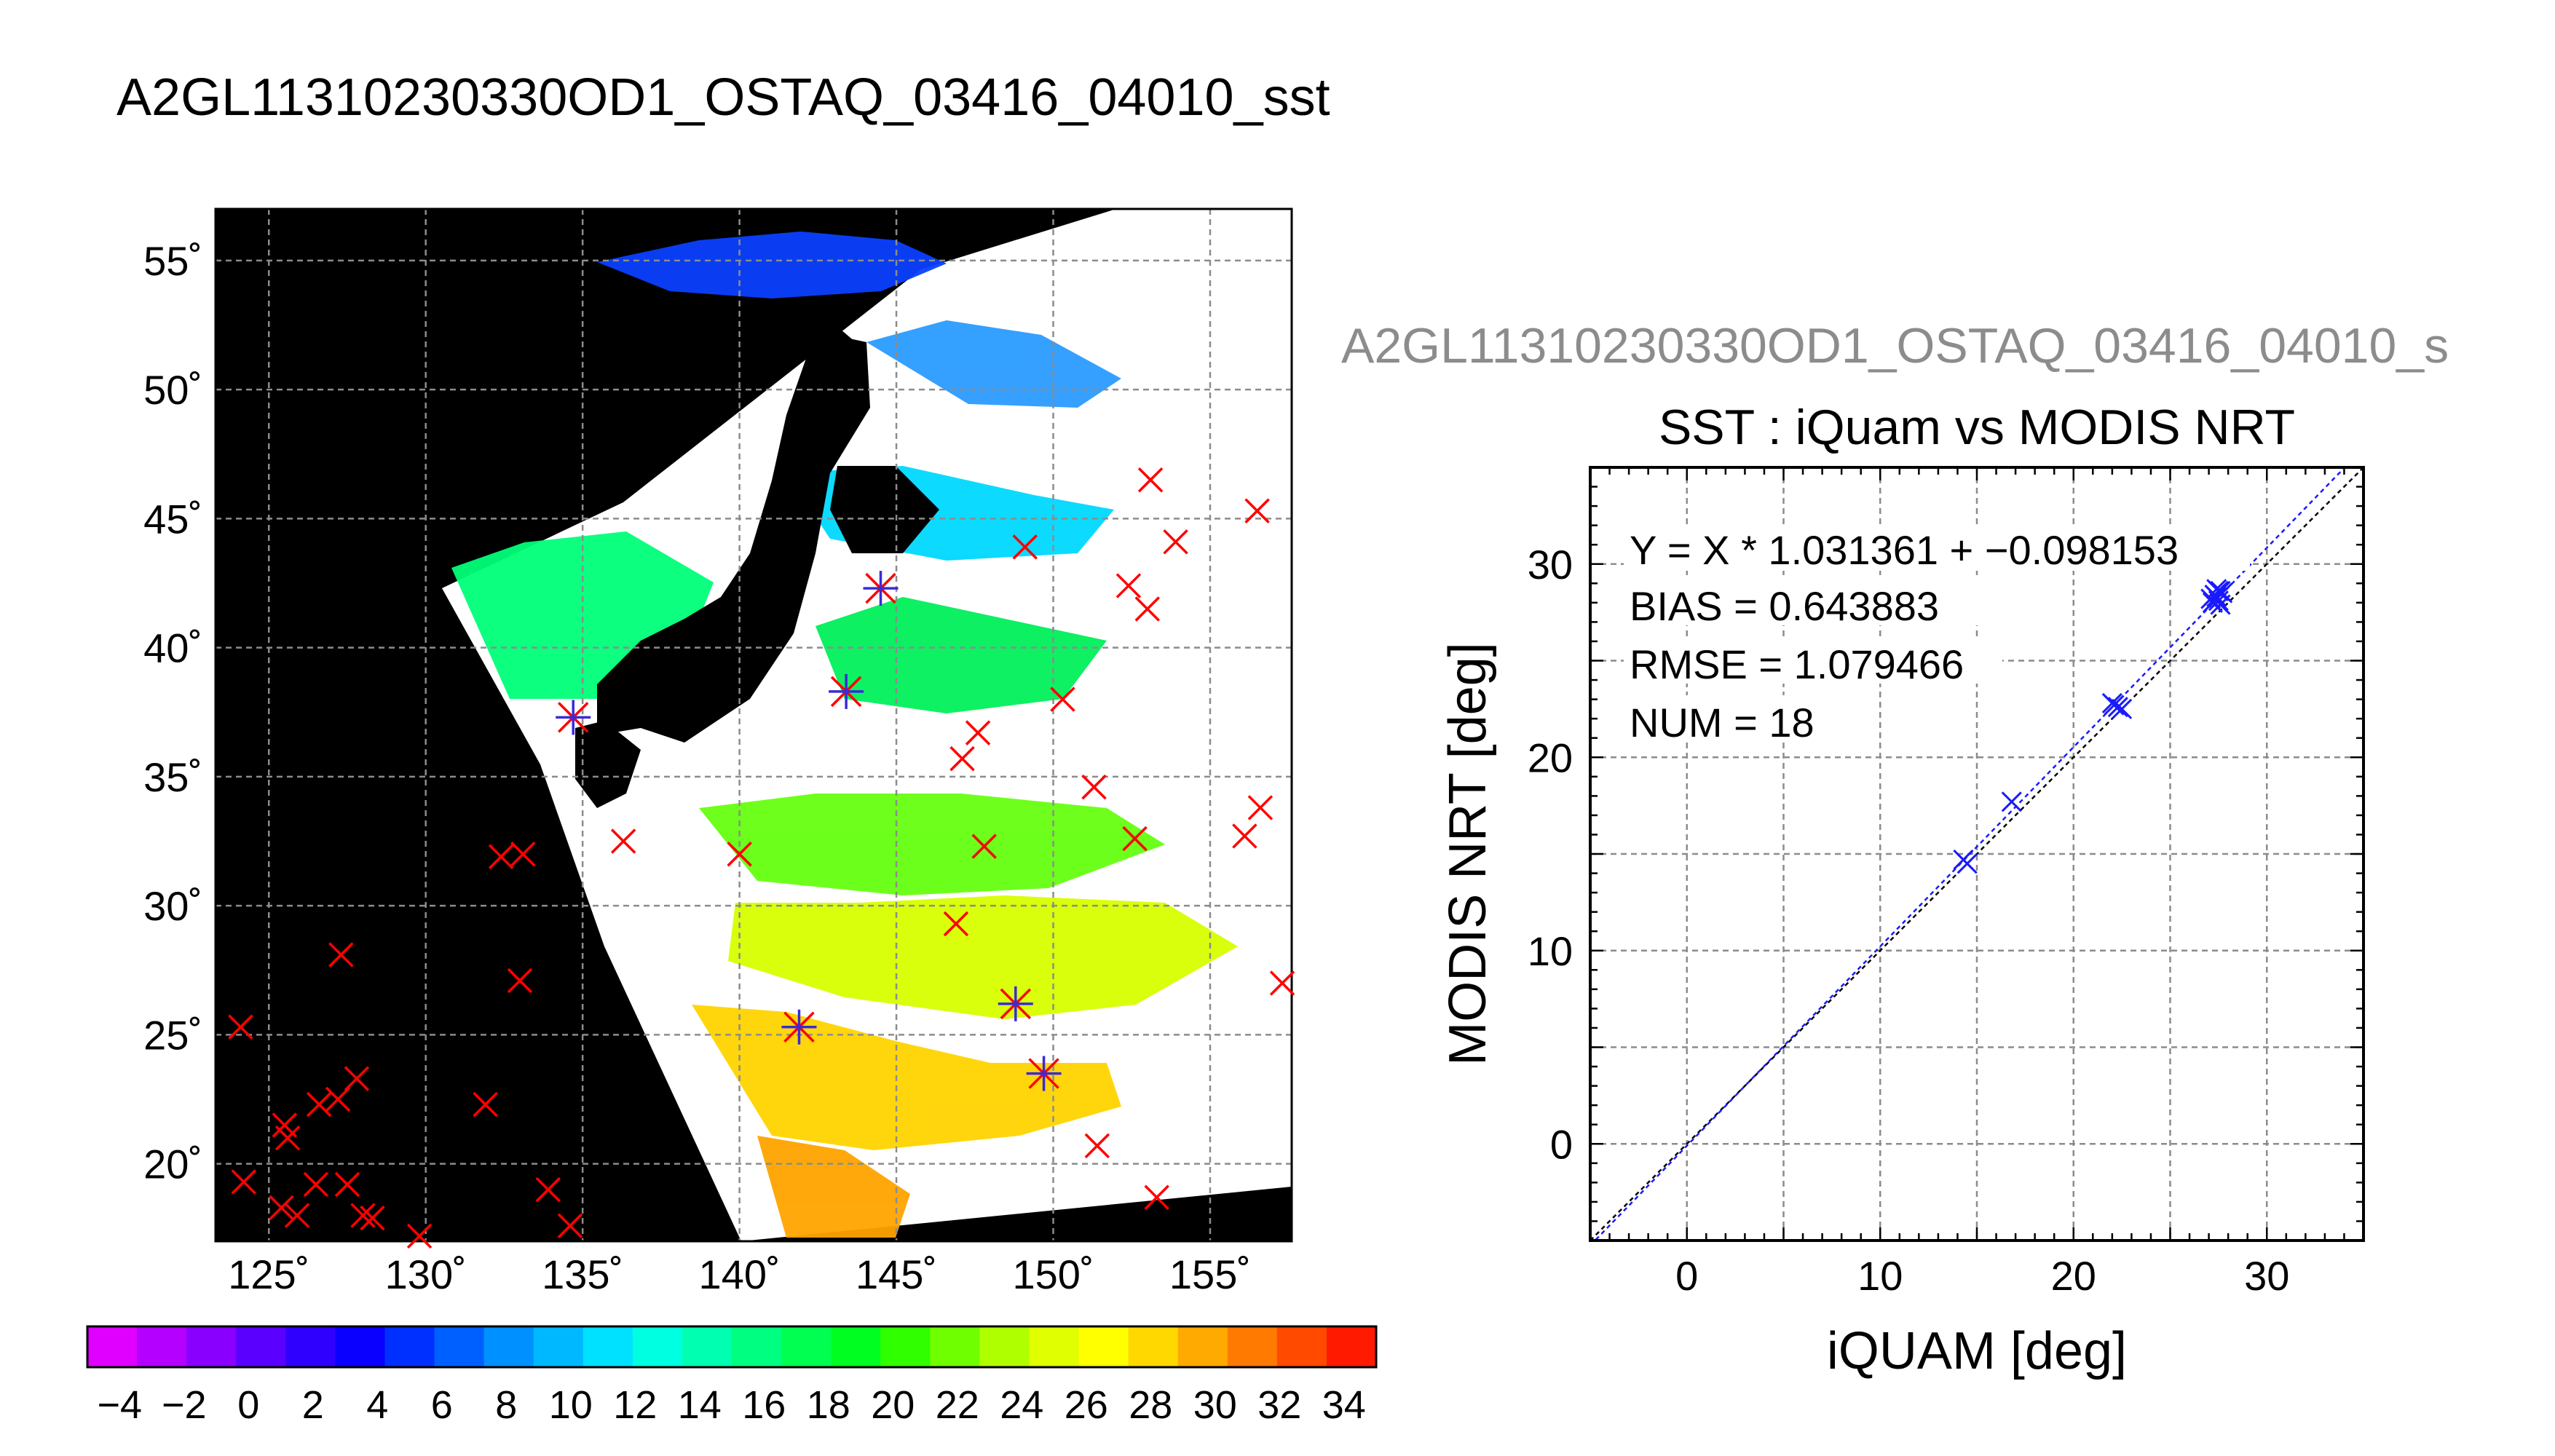 The width and height of the screenshot is (2555, 1456). What do you see at coordinates (1686, 1276) in the screenshot?
I see `x-tick-label: 0` at bounding box center [1686, 1276].